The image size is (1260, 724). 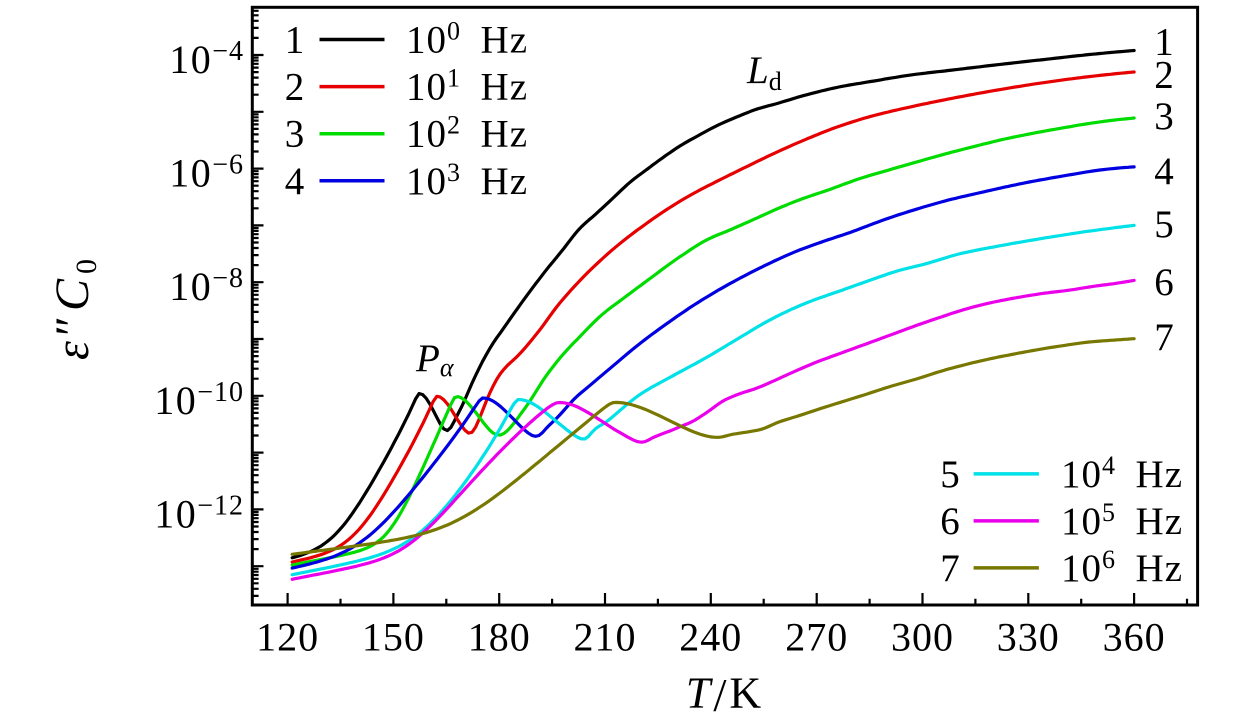 I want to click on svg-text: 106 Hz, so click(x=1122, y=567).